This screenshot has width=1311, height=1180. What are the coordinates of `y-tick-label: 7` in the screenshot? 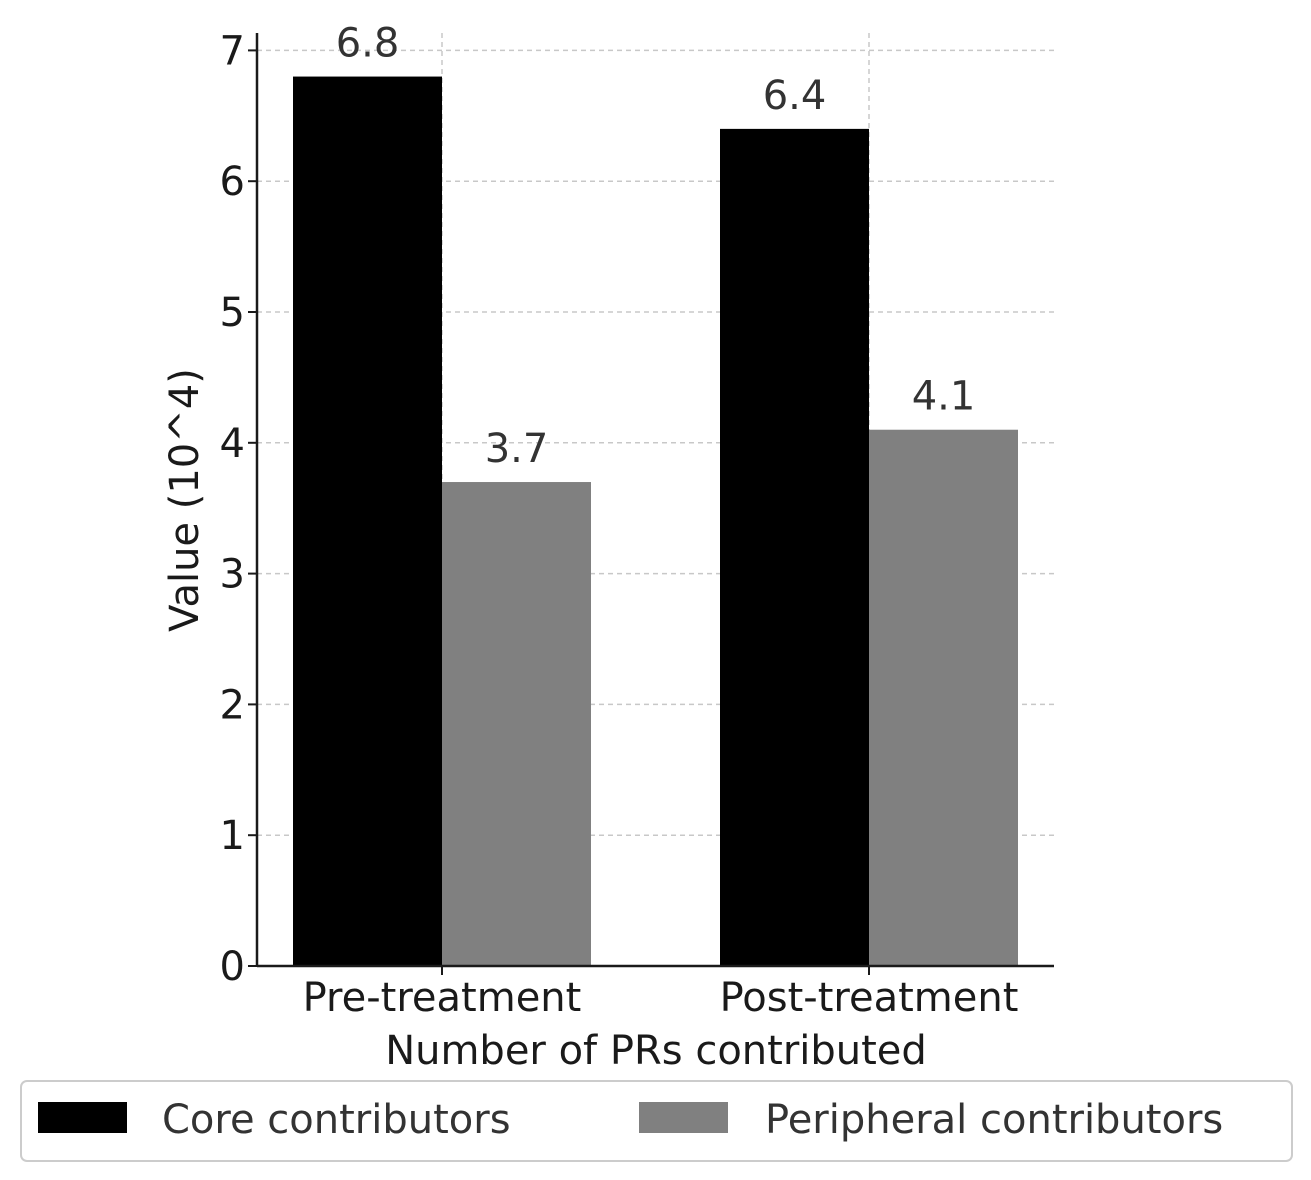 It's located at (232, 51).